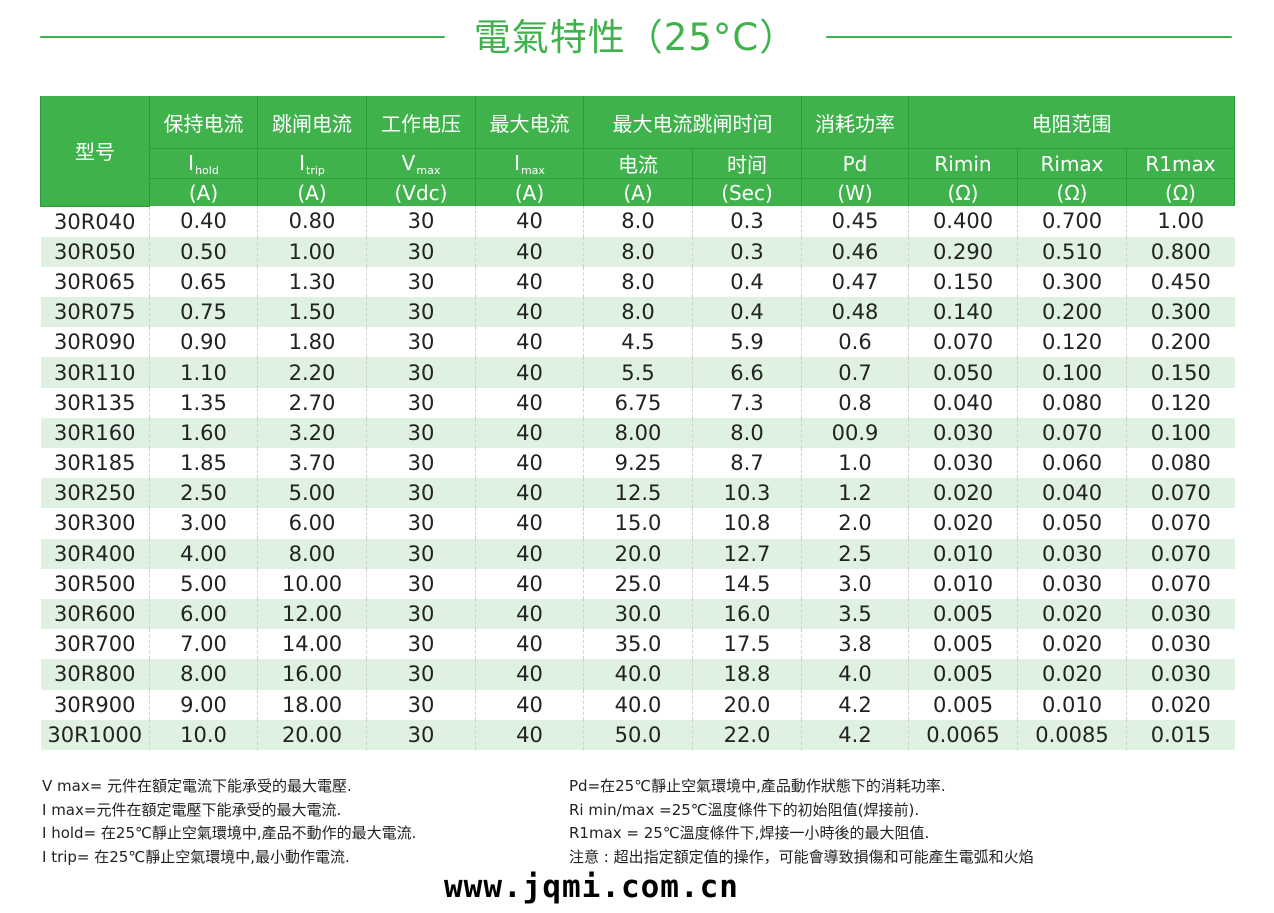 This screenshot has height=913, width=1274. I want to click on note-line: Pd=在25℃靜止空氣環境中,產品動作狀態下的消耗功率., so click(757, 786).